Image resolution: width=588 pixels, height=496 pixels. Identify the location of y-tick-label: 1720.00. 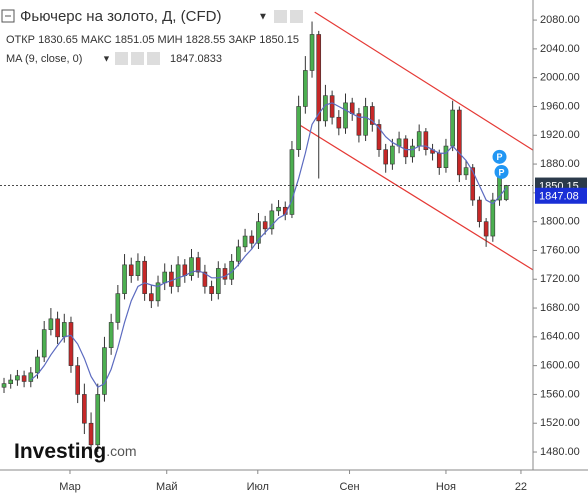
(560, 279).